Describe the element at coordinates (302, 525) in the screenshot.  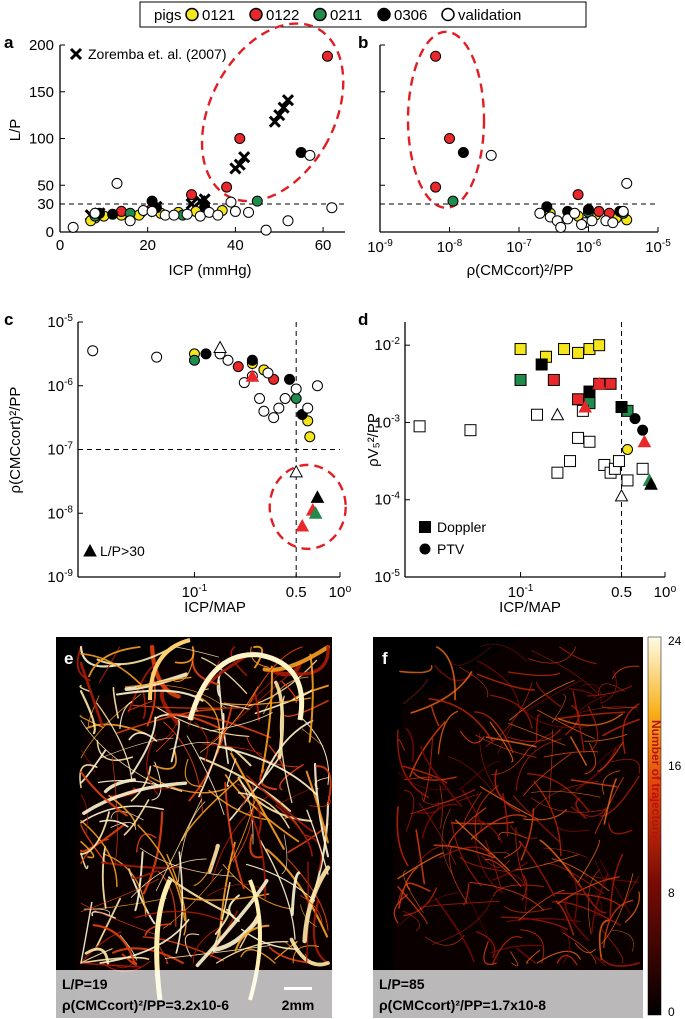
I see `data-point-c-L/P>30` at that location.